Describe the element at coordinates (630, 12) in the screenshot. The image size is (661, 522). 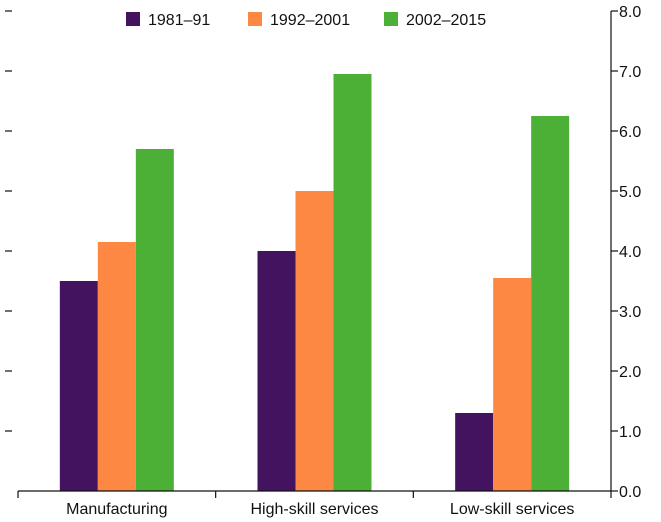
I see `y-tick-label: 8.0` at that location.